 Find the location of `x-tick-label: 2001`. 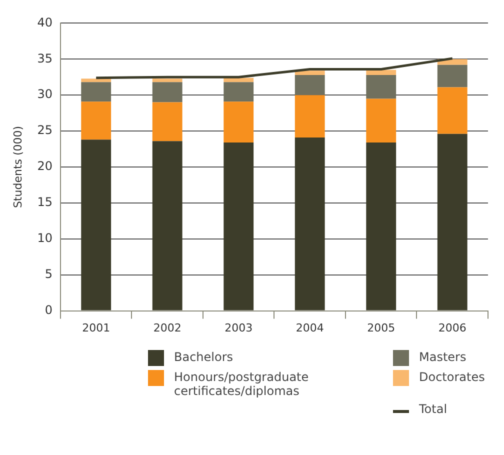

x-tick-label: 2001 is located at coordinates (96, 327).